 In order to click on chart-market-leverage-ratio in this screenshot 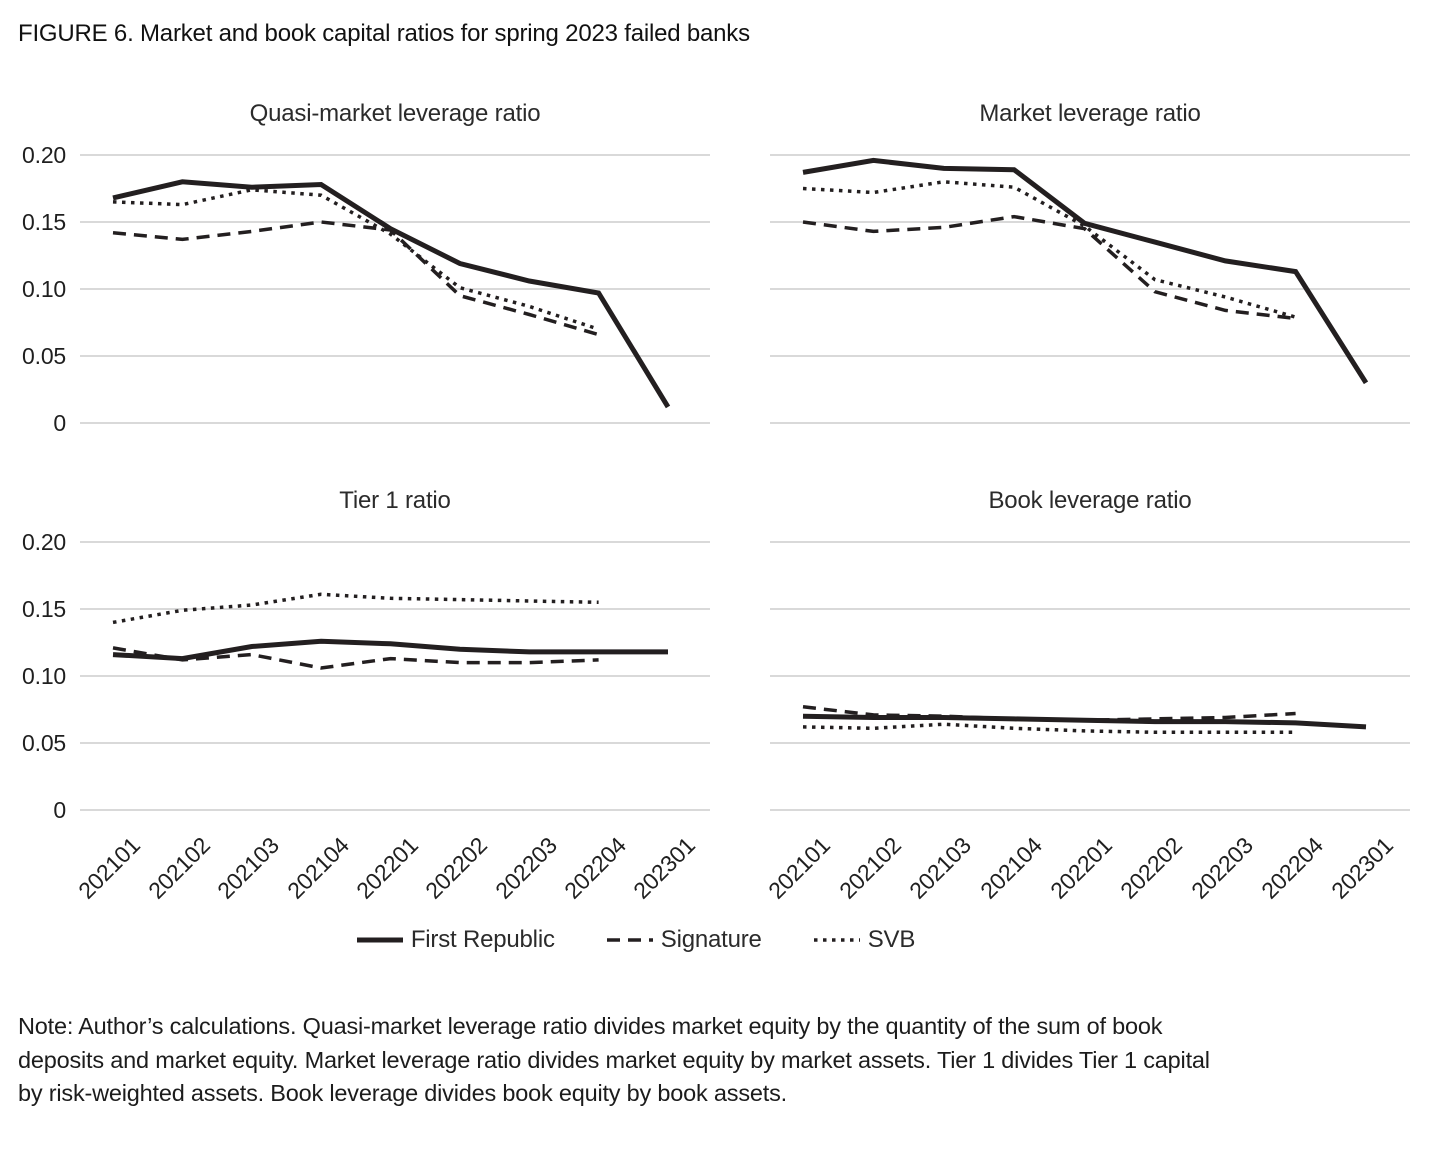, I will do `click(1090, 289)`.